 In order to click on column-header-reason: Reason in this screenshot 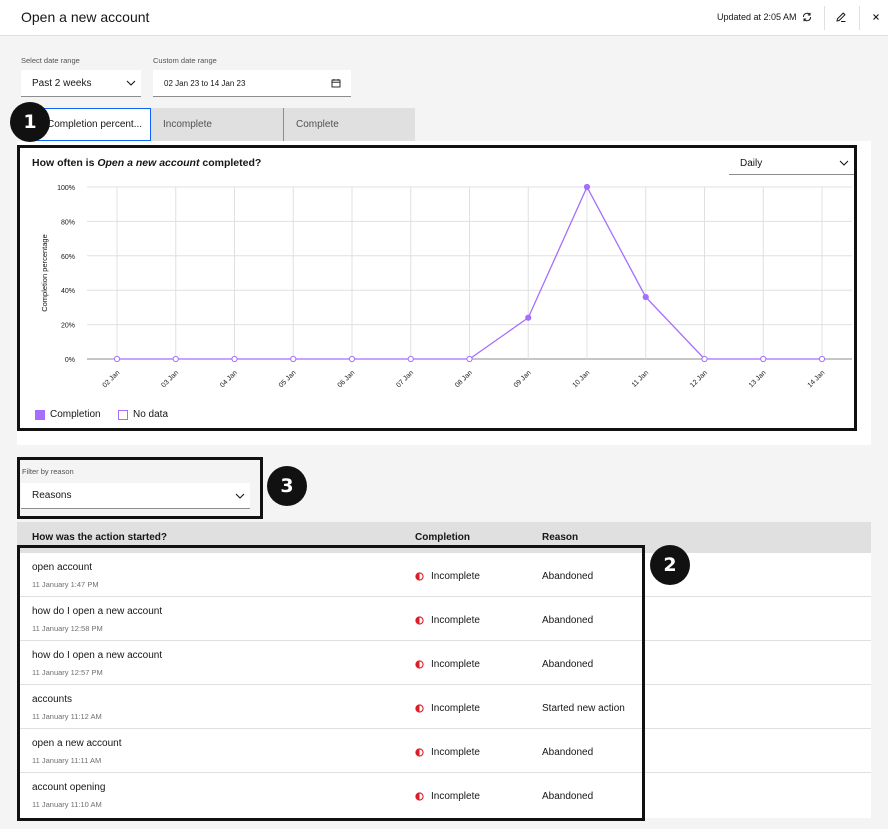, I will do `click(560, 537)`.